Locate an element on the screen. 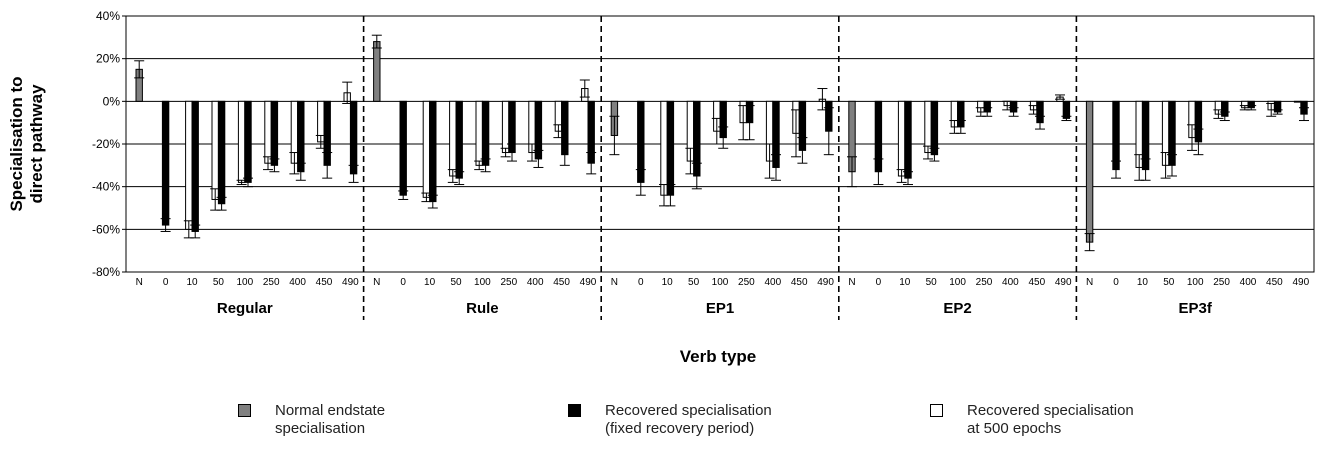  y-tick-label: 20% is located at coordinates (108, 59).